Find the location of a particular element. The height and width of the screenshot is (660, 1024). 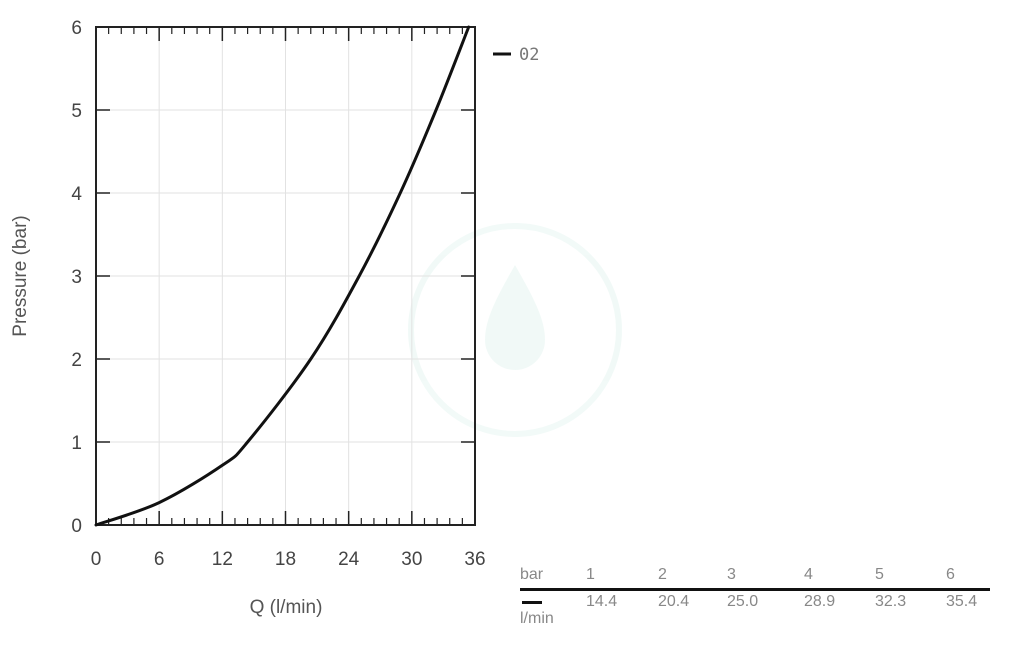

y-tick-label: 5 is located at coordinates (76, 111).